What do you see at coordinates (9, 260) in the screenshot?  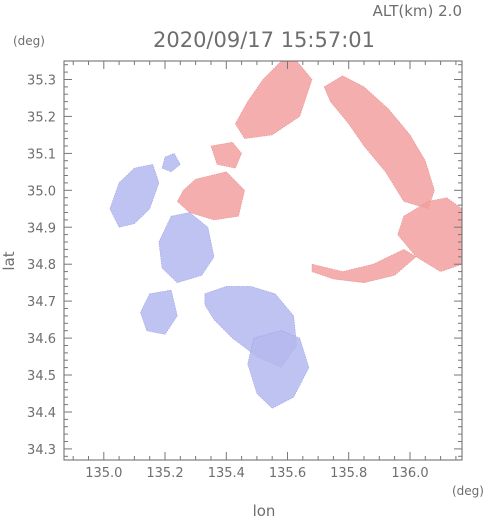 I see `y-axis-label: lat` at bounding box center [9, 260].